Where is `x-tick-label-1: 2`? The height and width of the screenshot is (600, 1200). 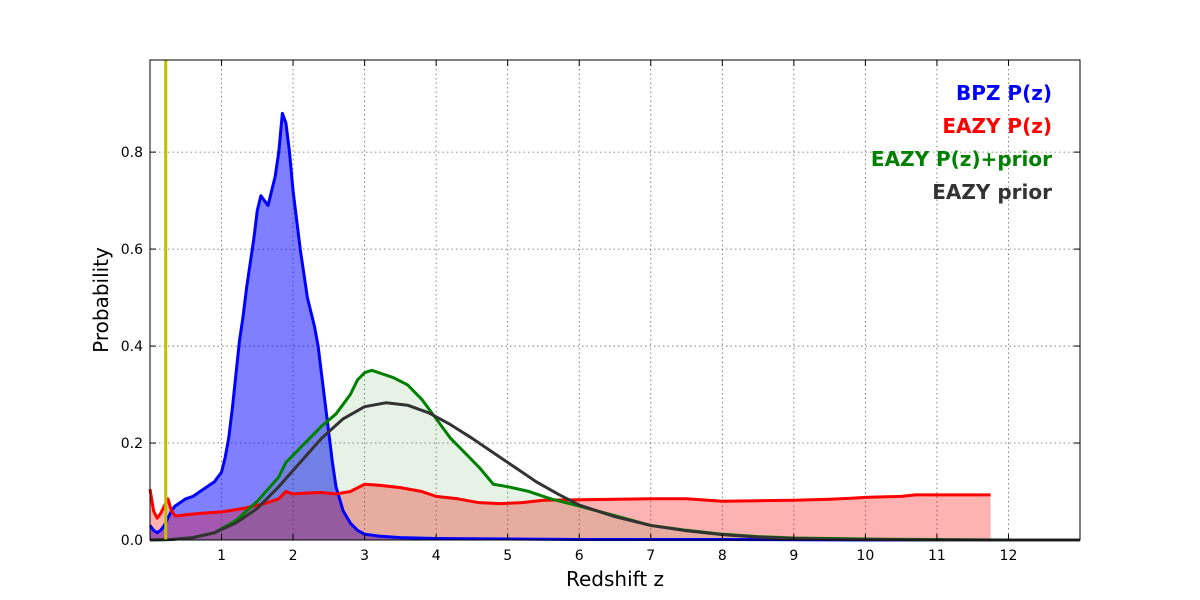 x-tick-label-1: 2 is located at coordinates (293, 556).